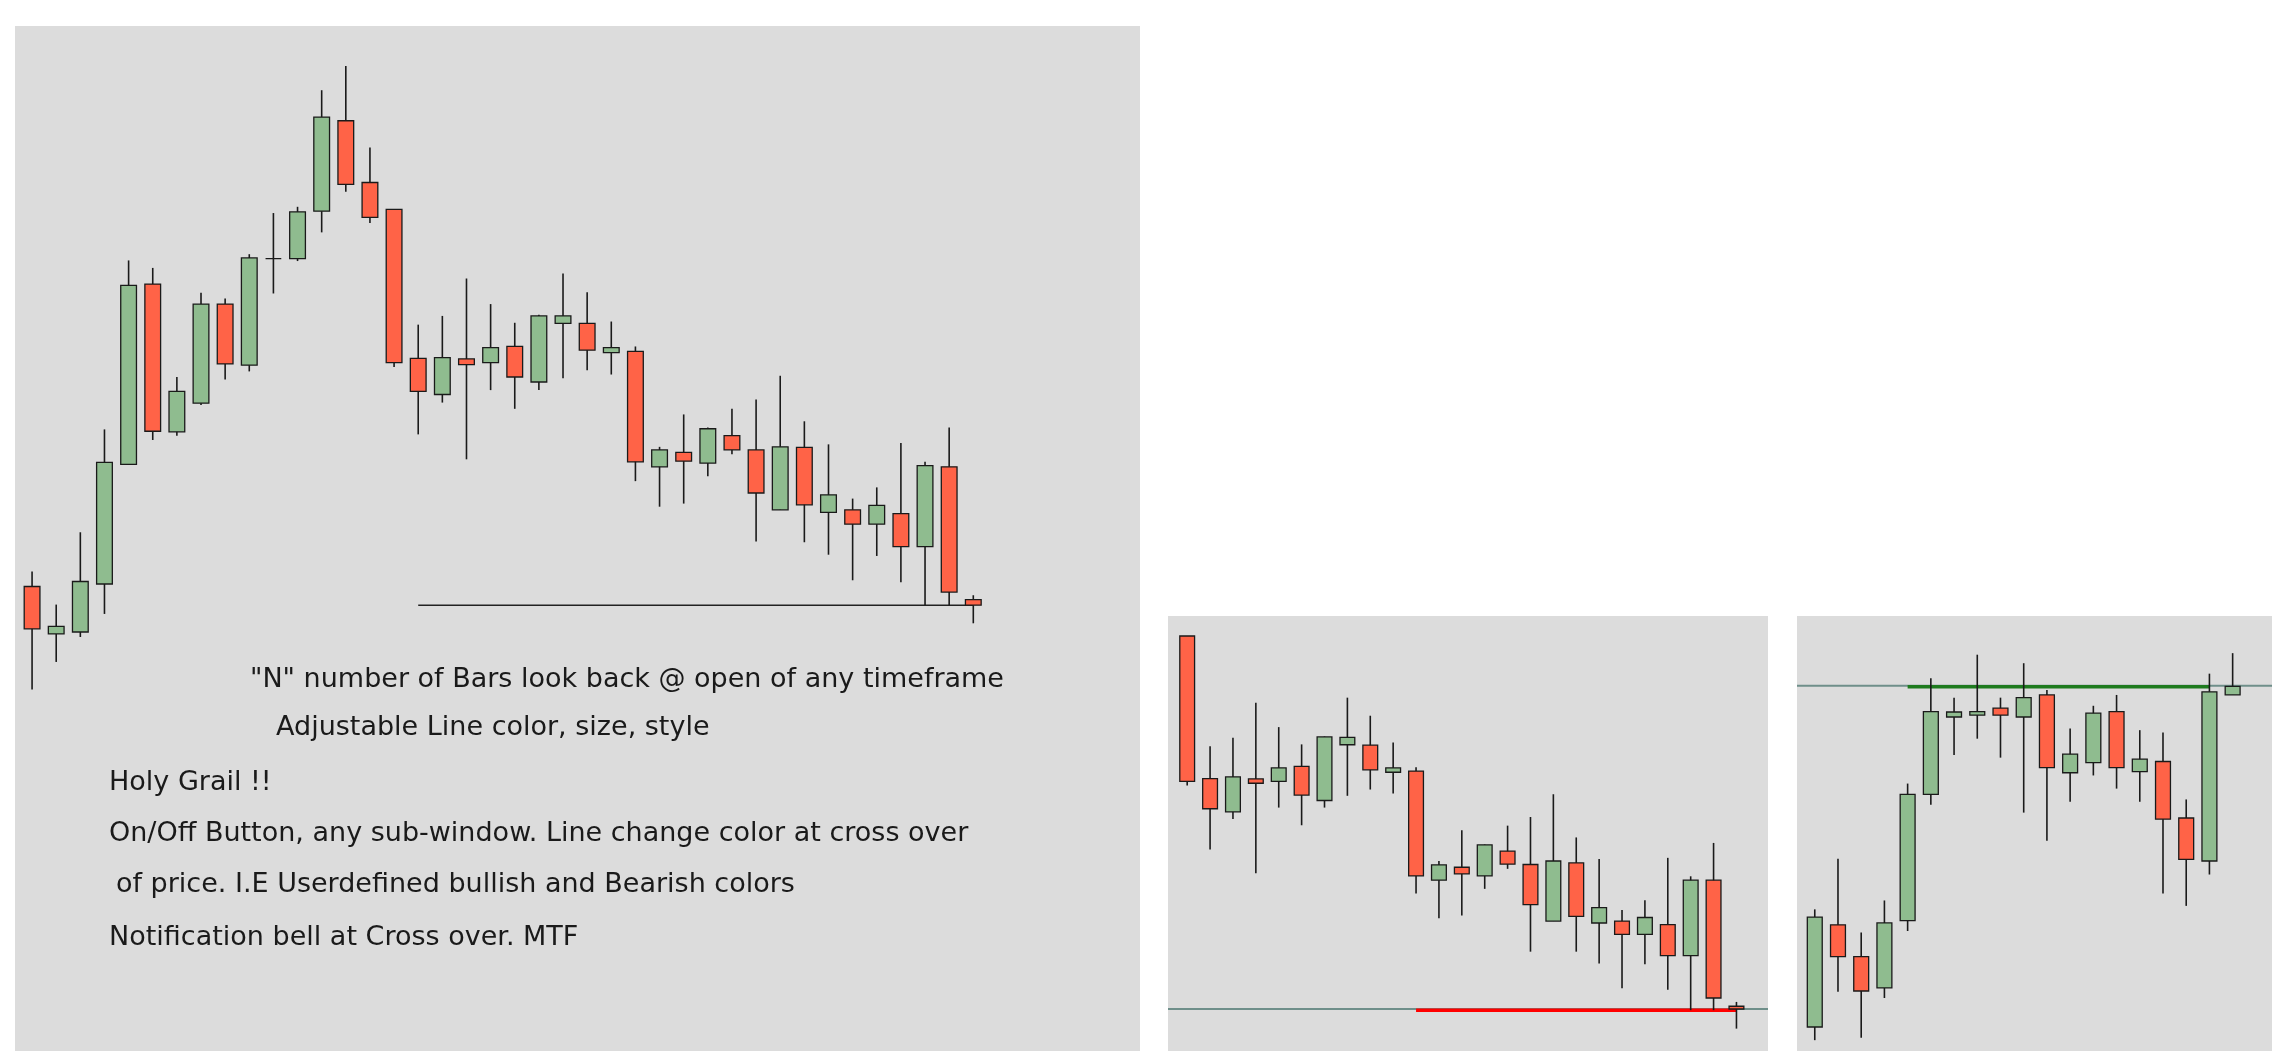 The width and height of the screenshot is (2282, 1057). I want to click on text: Adjustable Line color, size, style, so click(493, 725).